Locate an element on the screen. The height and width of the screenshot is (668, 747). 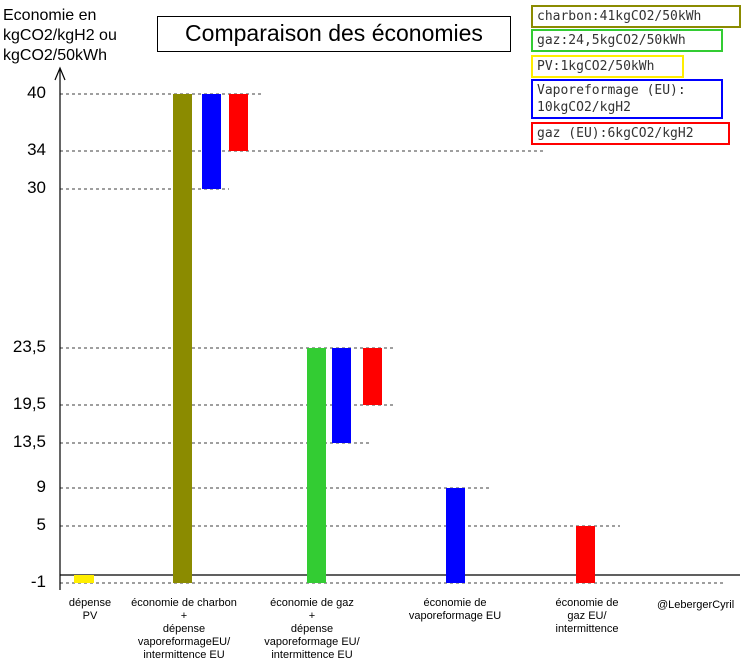
y-tick-label: 40 is located at coordinates (36, 92).